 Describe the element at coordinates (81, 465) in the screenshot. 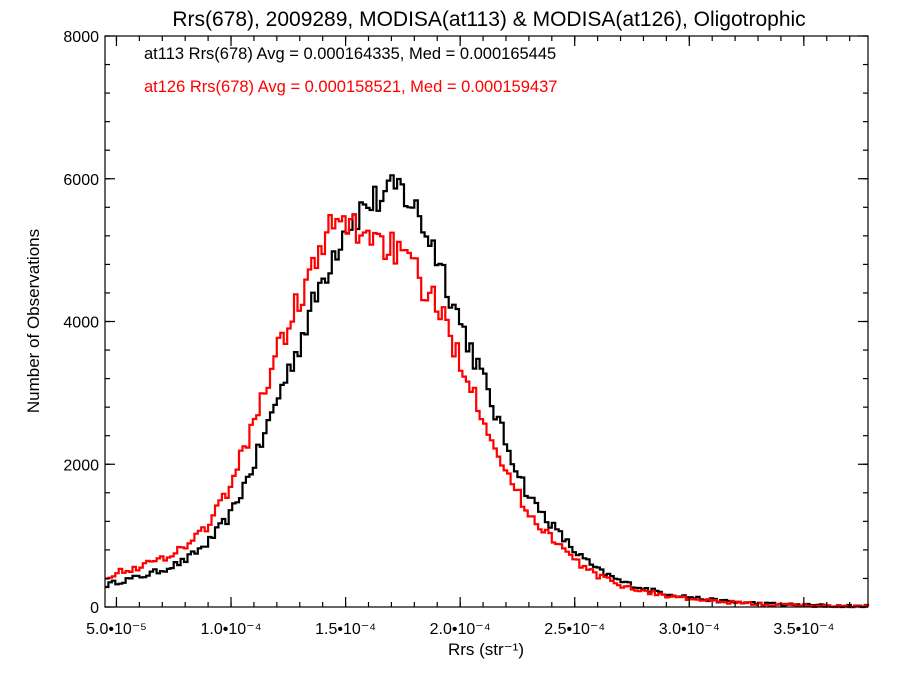

I see `y-tick-label: 2000` at that location.